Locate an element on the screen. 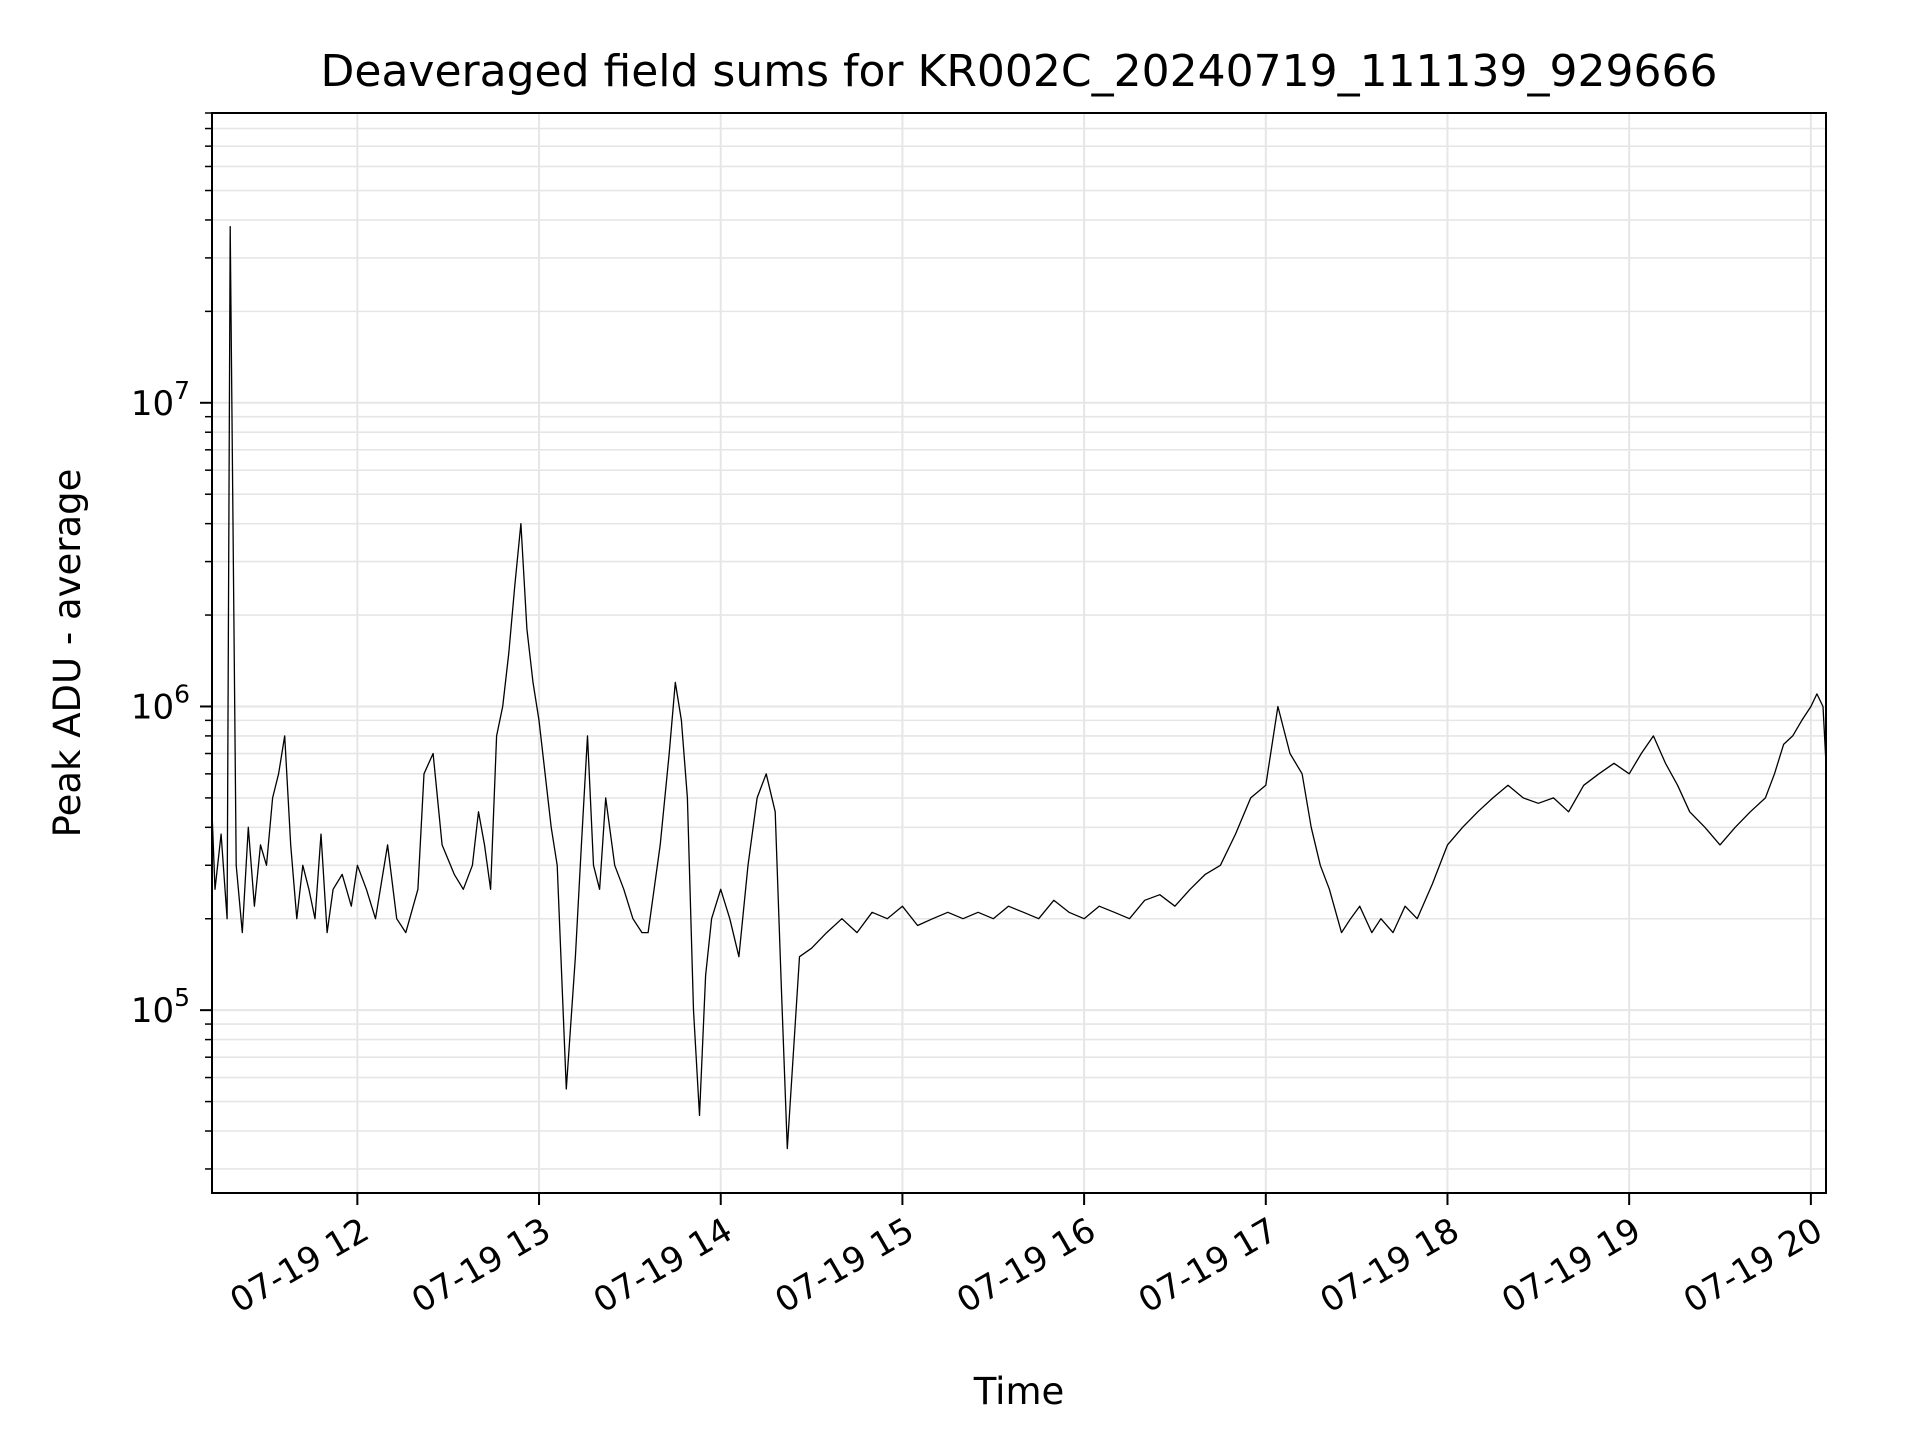 Image resolution: width=1920 pixels, height=1440 pixels. x-axis-label: Time is located at coordinates (1019, 1391).